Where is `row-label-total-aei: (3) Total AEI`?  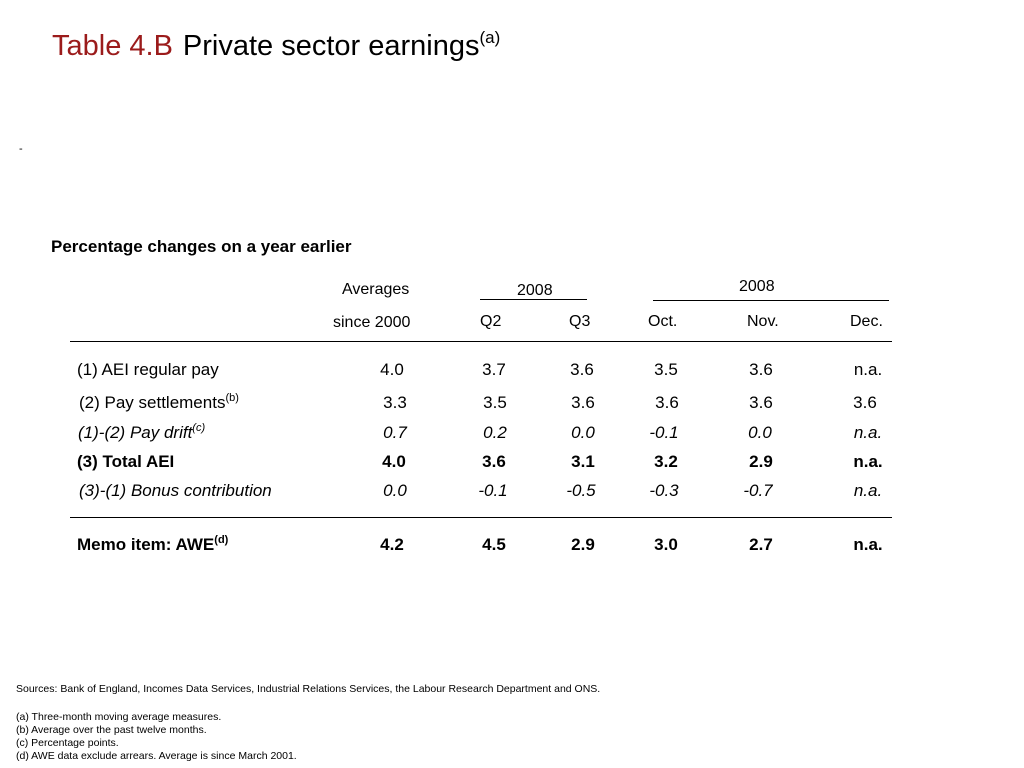
row-label-total-aei: (3) Total AEI is located at coordinates (126, 461).